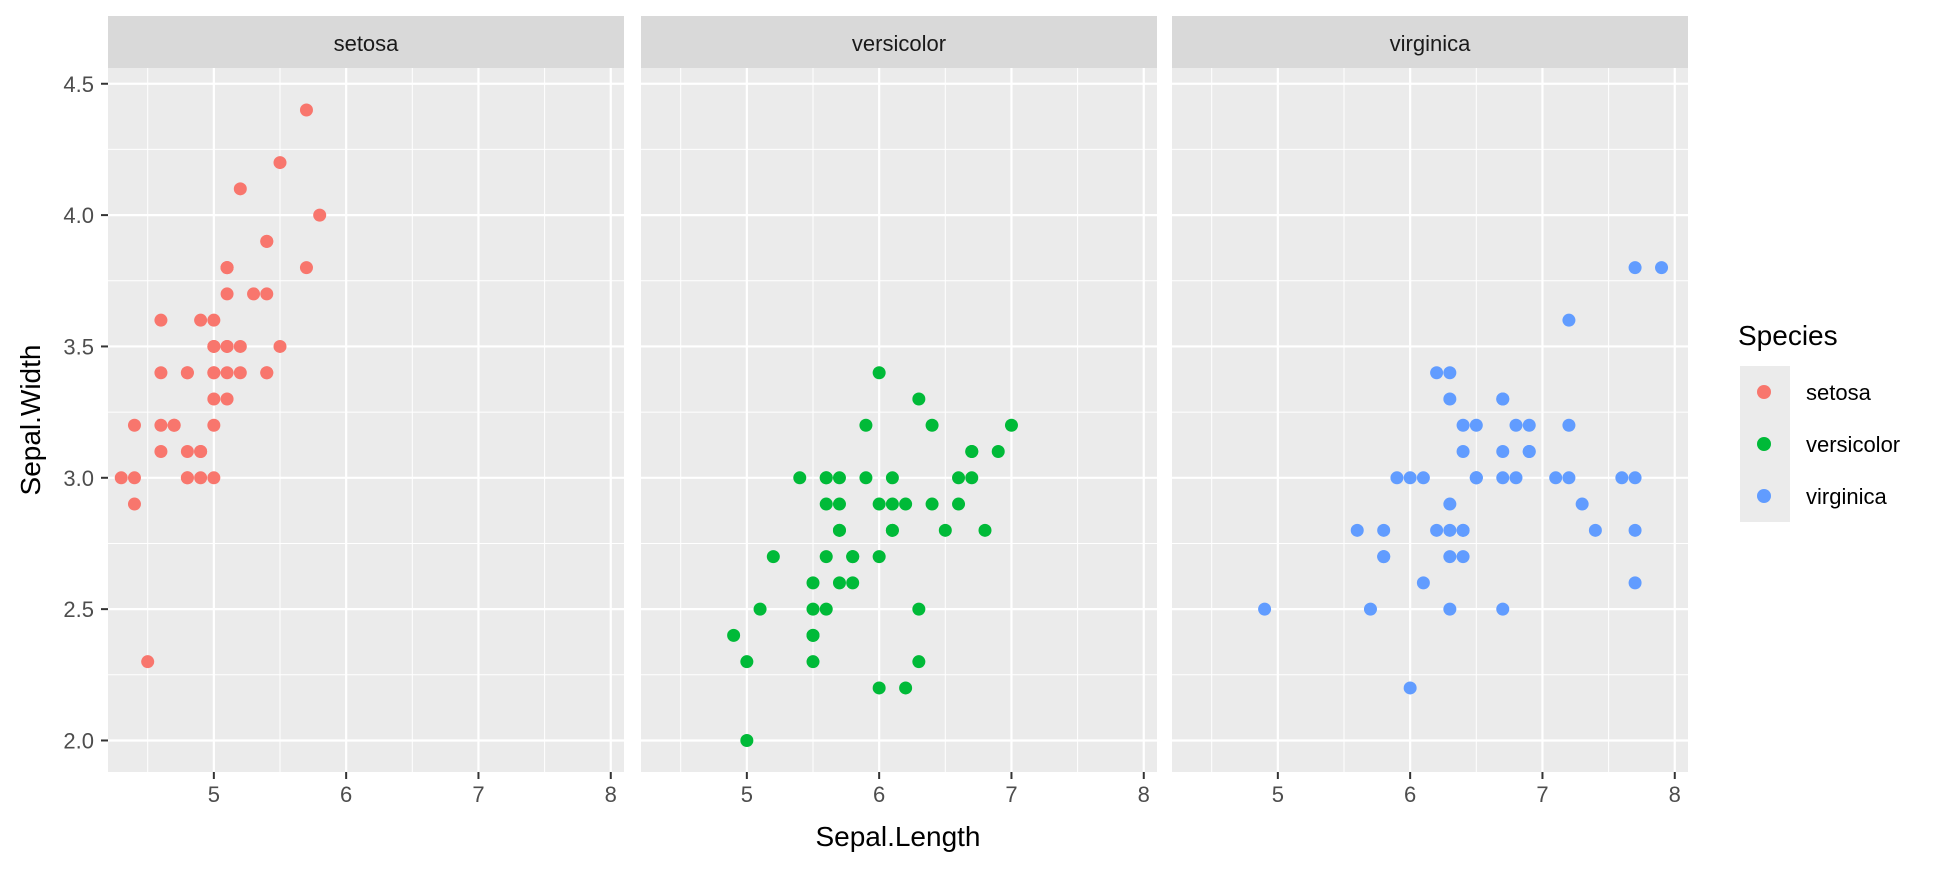 This screenshot has width=1944, height=869. What do you see at coordinates (78, 478) in the screenshot?
I see `y-tick-label: 3.0` at bounding box center [78, 478].